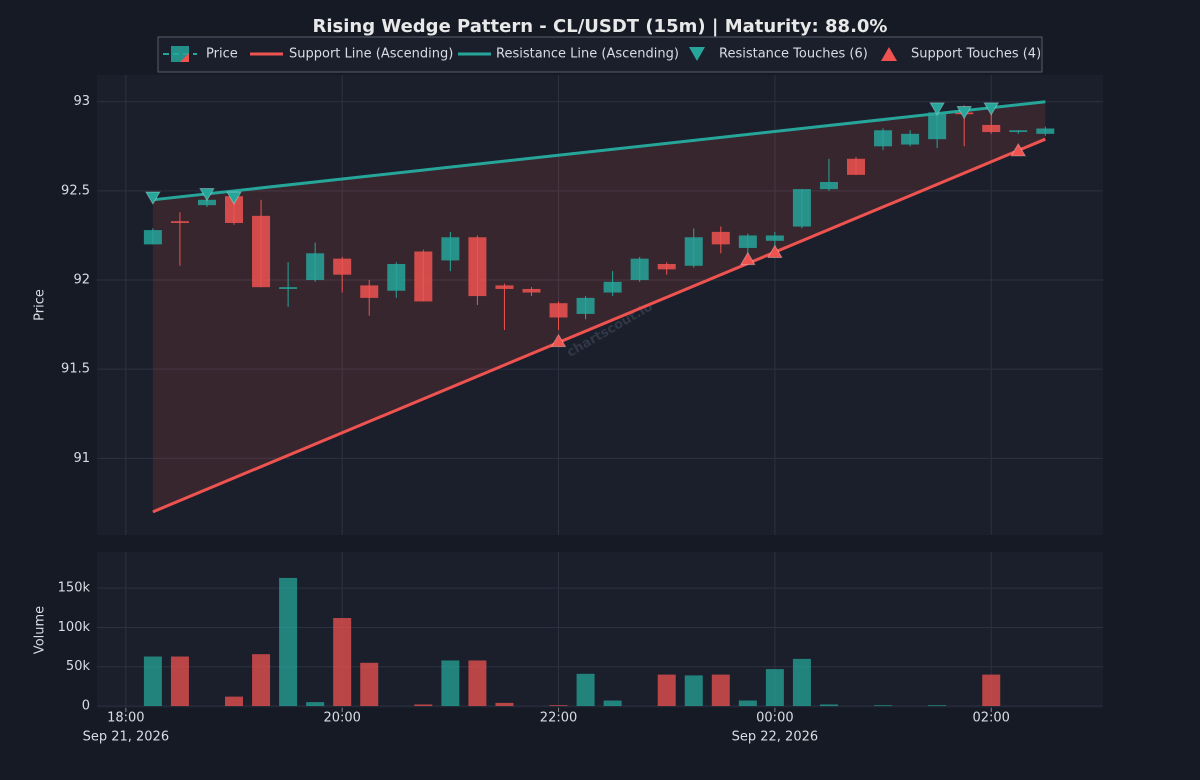 The image size is (1200, 780). What do you see at coordinates (74, 588) in the screenshot?
I see `y-tick-label: 150k` at bounding box center [74, 588].